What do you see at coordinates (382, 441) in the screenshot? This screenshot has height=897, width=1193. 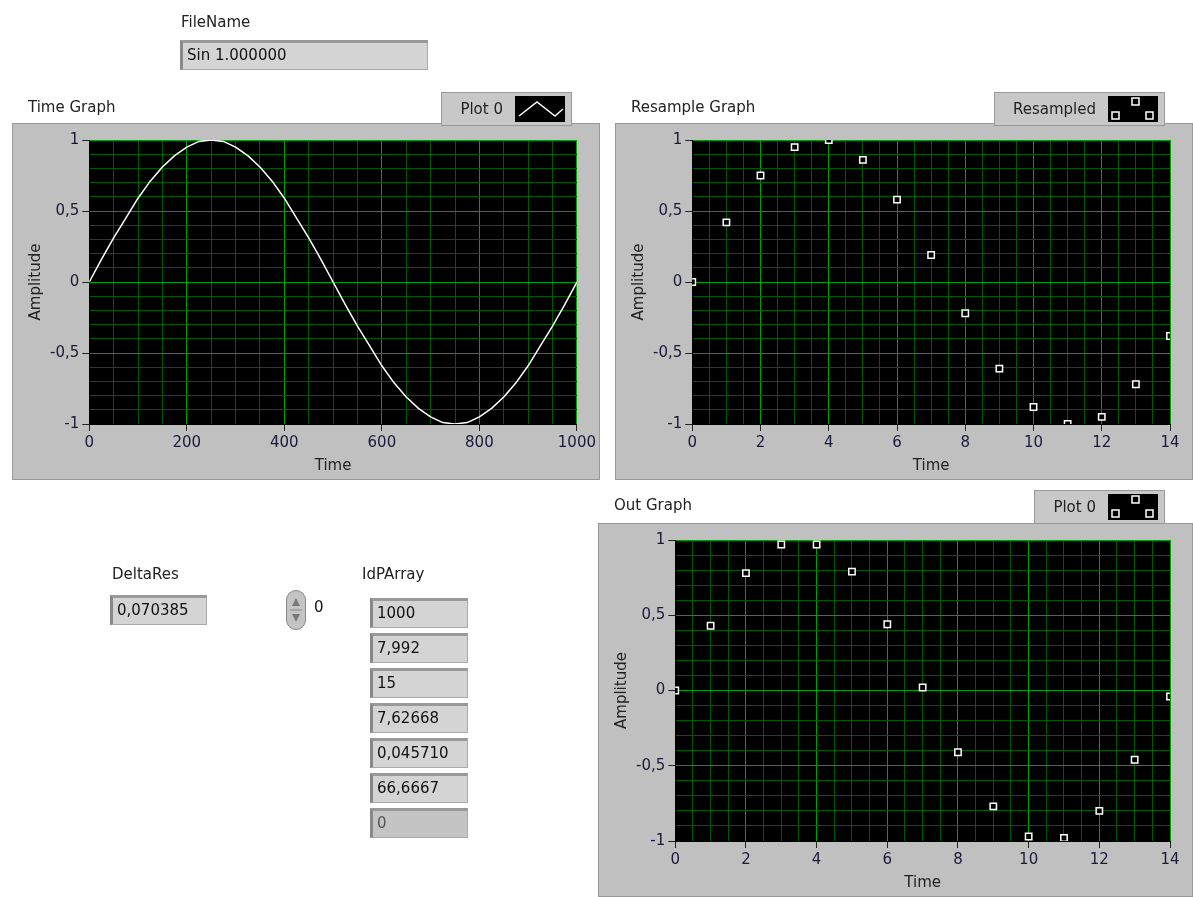 I see `x-tick-label: 600` at bounding box center [382, 441].